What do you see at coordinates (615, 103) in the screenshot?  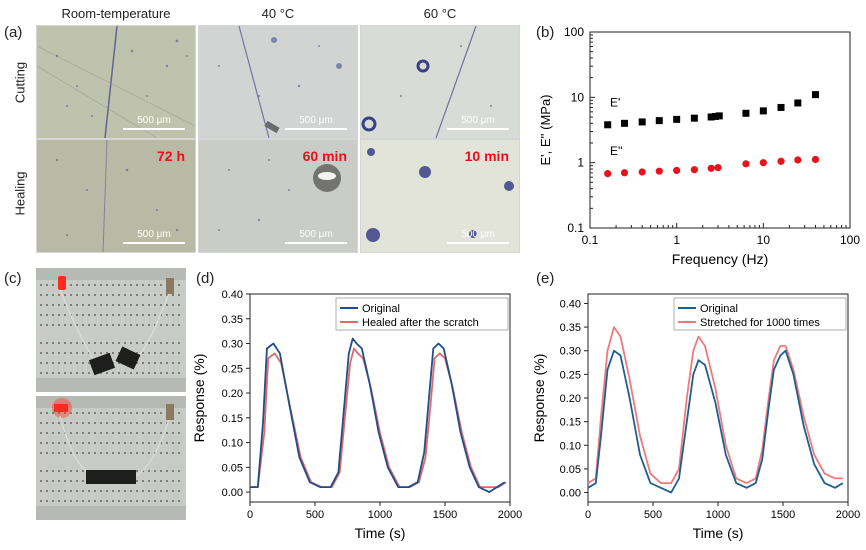 I see `series-label-e-prime: E'` at bounding box center [615, 103].